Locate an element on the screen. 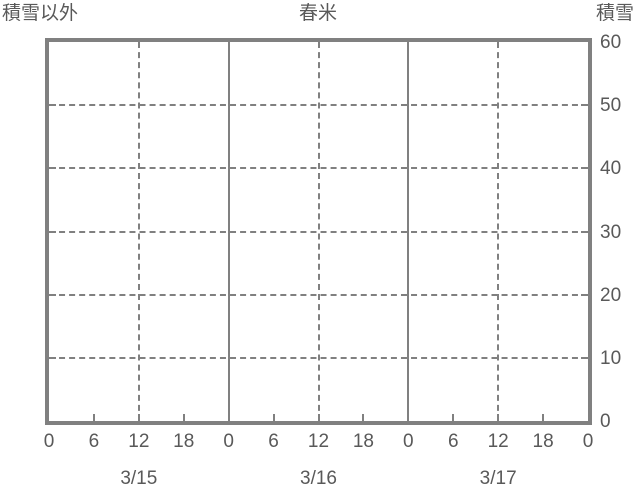 Image resolution: width=636 pixels, height=501 pixels. right-tick-label: 10 is located at coordinates (611, 358).